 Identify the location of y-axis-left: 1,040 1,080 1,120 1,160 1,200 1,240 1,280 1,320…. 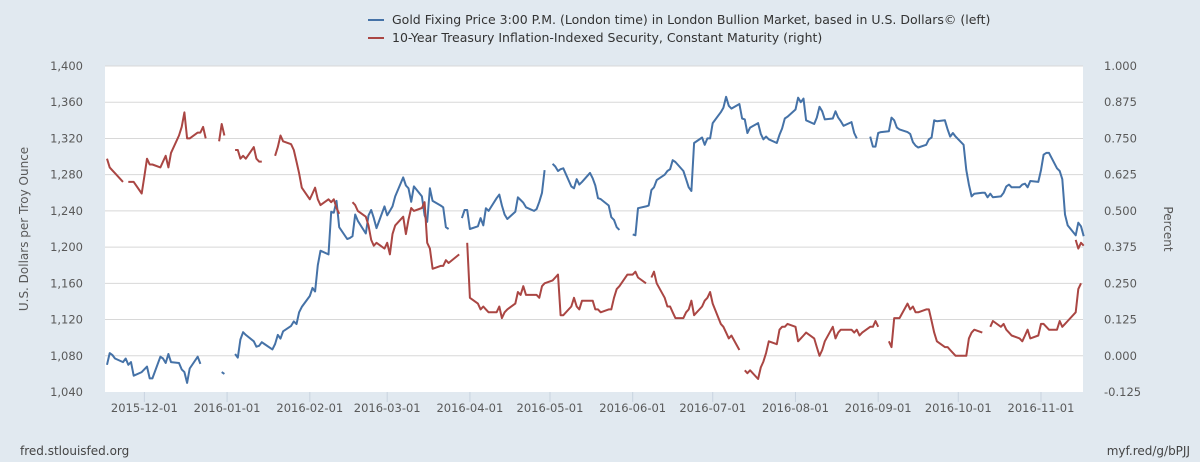
(66, 229).